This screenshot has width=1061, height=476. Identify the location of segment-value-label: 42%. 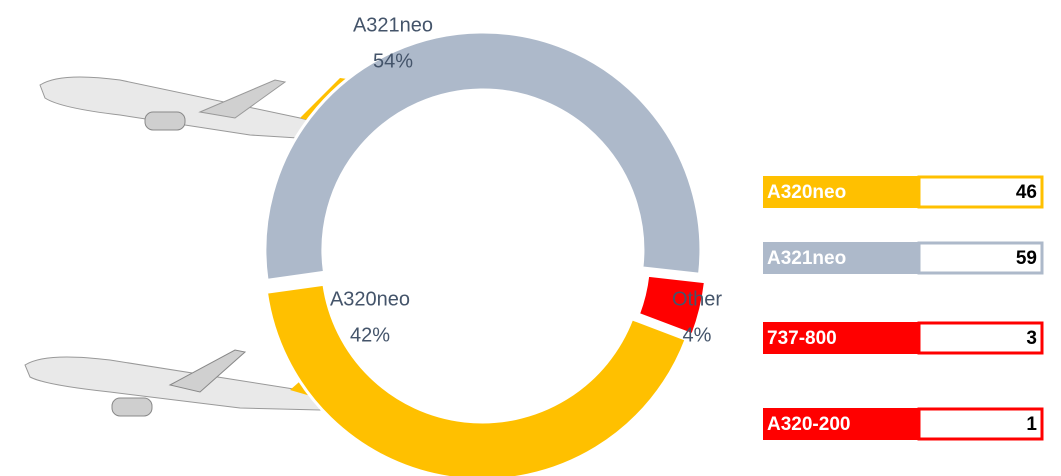
(370, 335).